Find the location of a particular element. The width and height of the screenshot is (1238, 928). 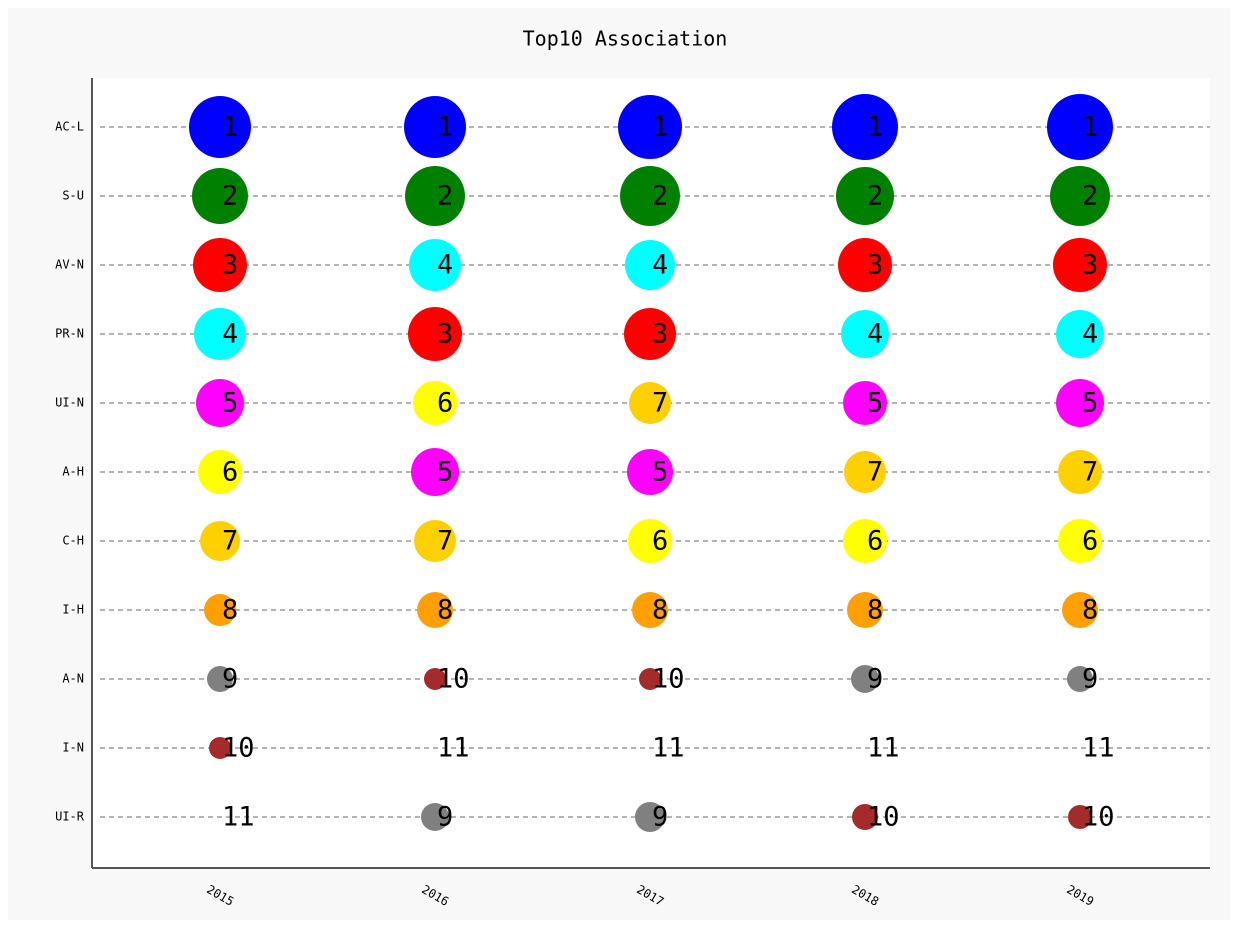

chart-title: Top10 Association is located at coordinates (625, 39).